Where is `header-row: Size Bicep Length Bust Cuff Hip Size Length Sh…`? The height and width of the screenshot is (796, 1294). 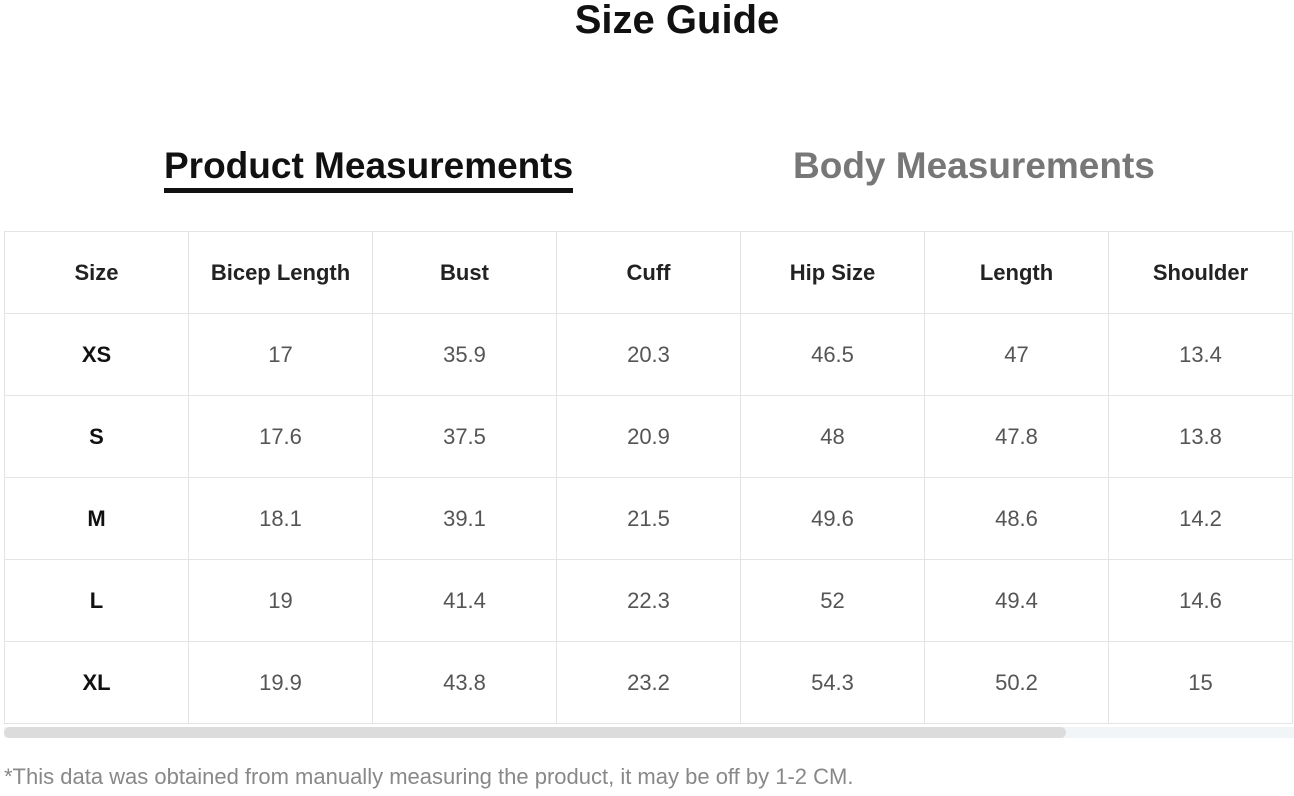
header-row: Size Bicep Length Bust Cuff Hip Size Length Sh… is located at coordinates (648, 272).